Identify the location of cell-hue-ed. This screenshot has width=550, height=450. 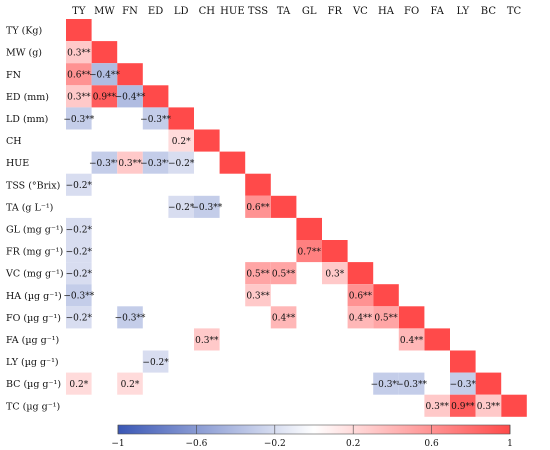
(155, 162).